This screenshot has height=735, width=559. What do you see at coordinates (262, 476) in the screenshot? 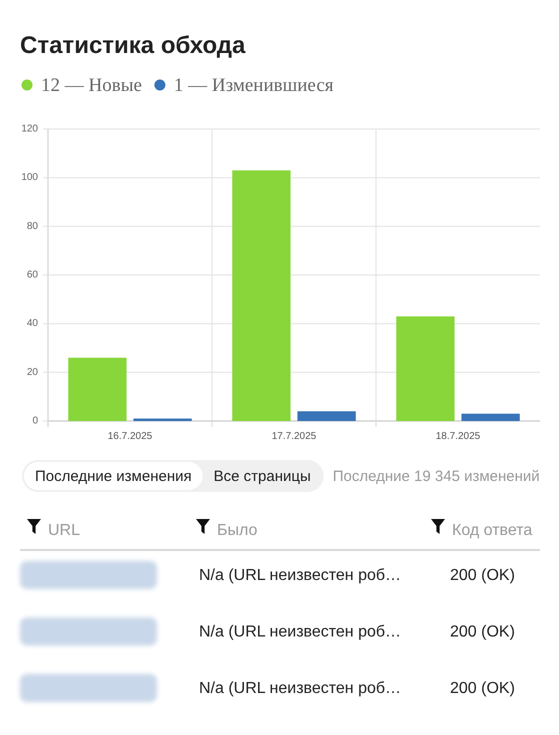
I see `text: Все страницы` at bounding box center [262, 476].